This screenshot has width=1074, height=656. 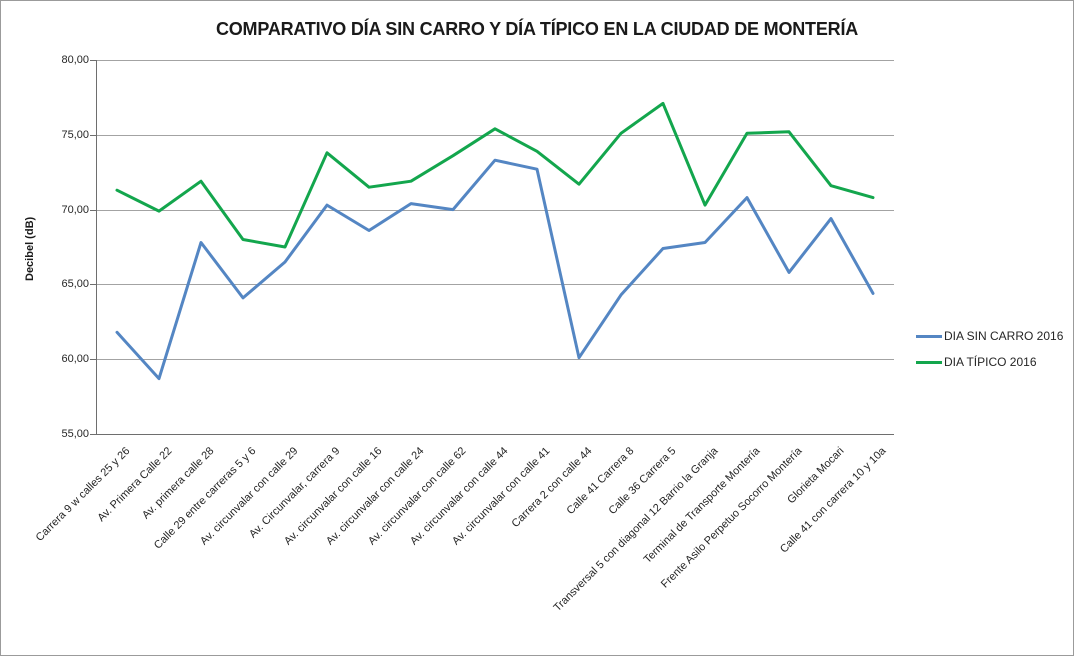 What do you see at coordinates (75, 209) in the screenshot?
I see `y-tick-label: 70,00` at bounding box center [75, 209].